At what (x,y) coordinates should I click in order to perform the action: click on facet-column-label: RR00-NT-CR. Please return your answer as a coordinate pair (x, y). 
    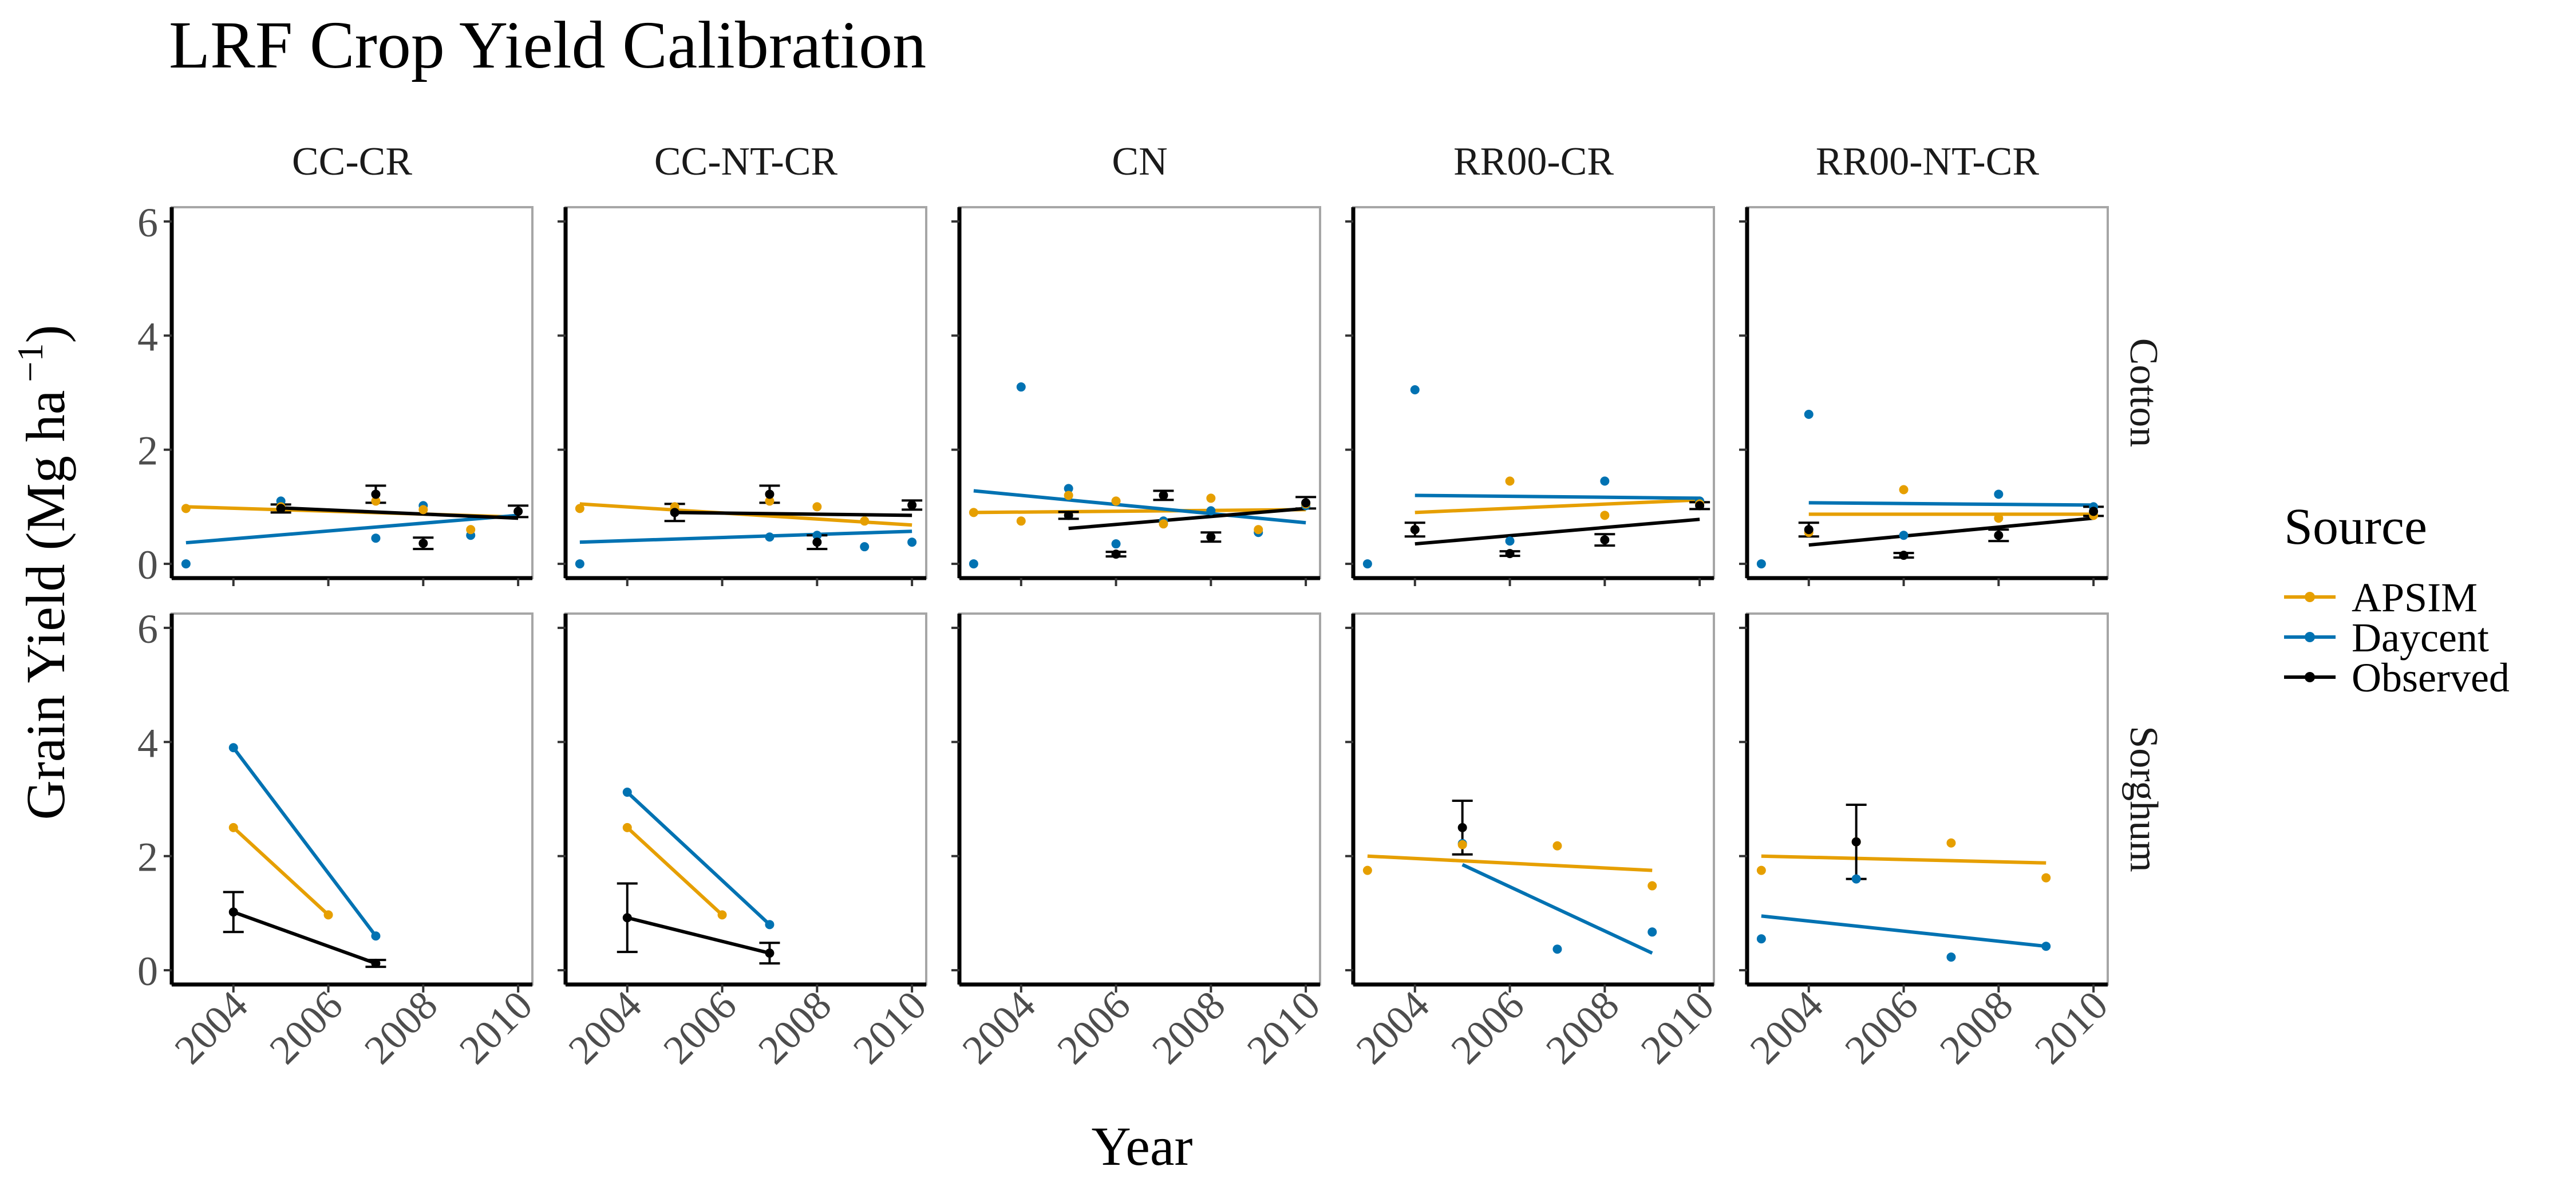
    Looking at the image, I should click on (1928, 162).